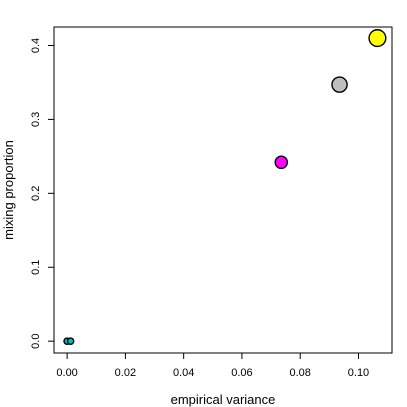 This screenshot has width=407, height=407. Describe the element at coordinates (36, 267) in the screenshot. I see `y-tick-label: 0.1` at that location.